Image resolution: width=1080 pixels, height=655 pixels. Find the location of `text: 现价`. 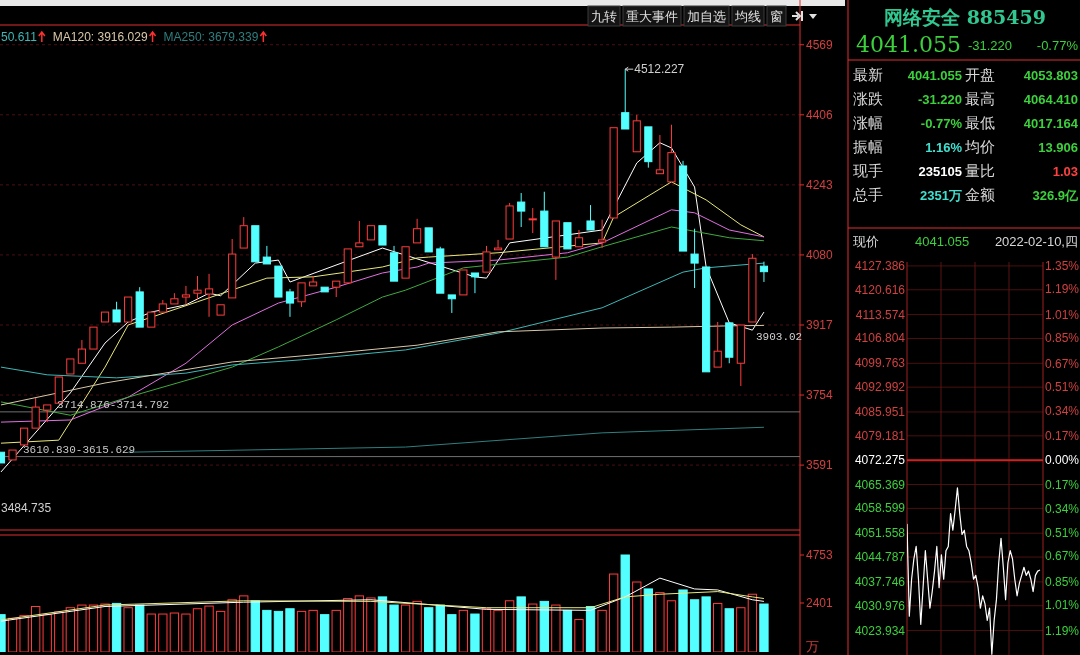

text: 现价 is located at coordinates (866, 241).